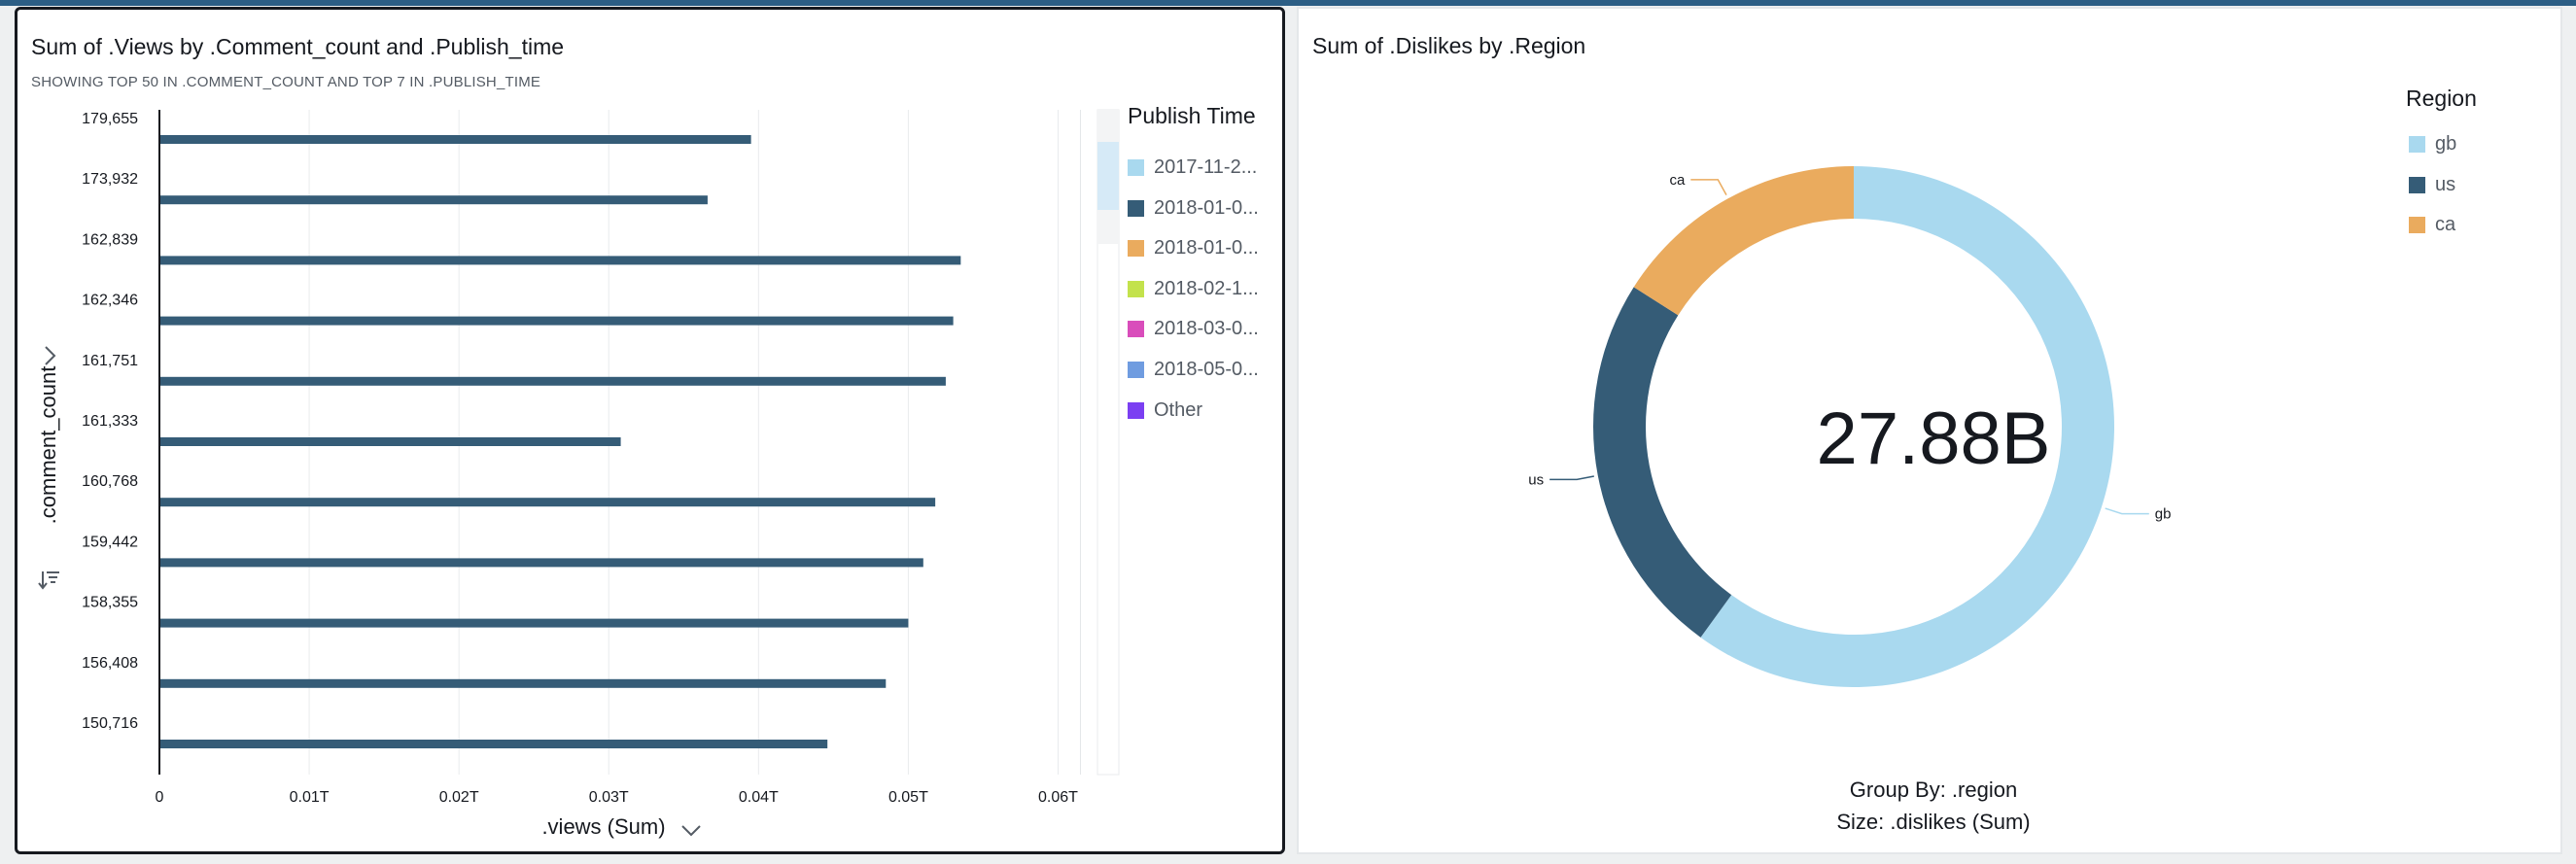 The height and width of the screenshot is (864, 2576). What do you see at coordinates (2445, 184) in the screenshot?
I see `legend-label: us` at bounding box center [2445, 184].